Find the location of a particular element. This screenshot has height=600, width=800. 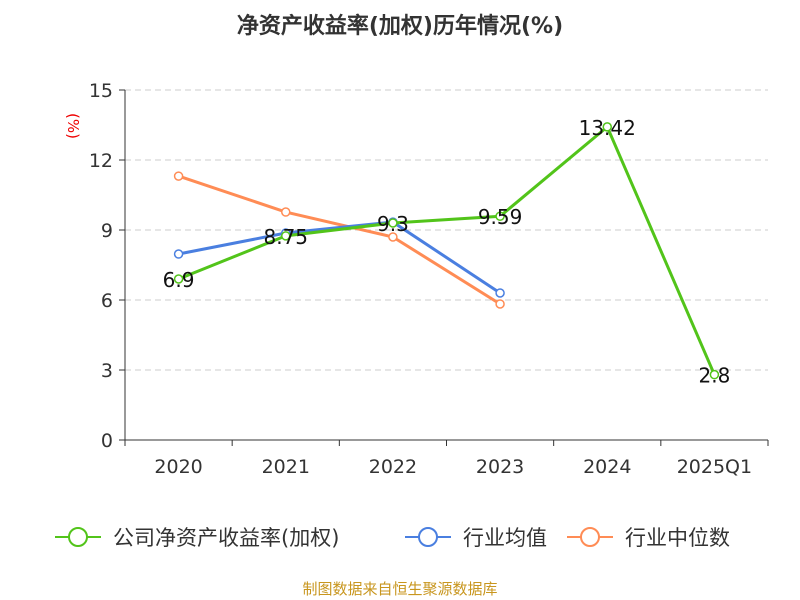

data-label: 2.8 is located at coordinates (715, 376).